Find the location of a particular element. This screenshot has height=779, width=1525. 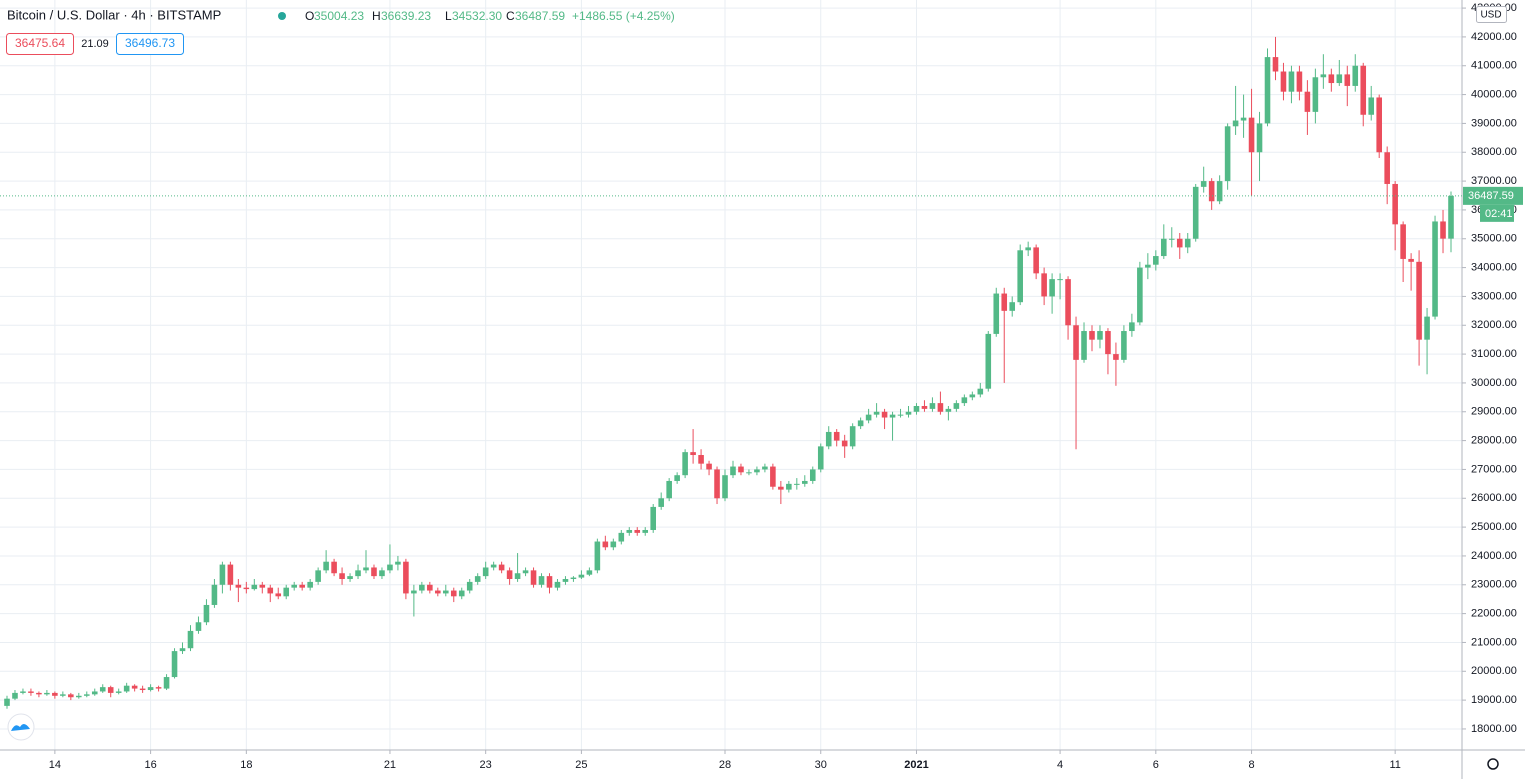

settings-icon is located at coordinates (1493, 764).